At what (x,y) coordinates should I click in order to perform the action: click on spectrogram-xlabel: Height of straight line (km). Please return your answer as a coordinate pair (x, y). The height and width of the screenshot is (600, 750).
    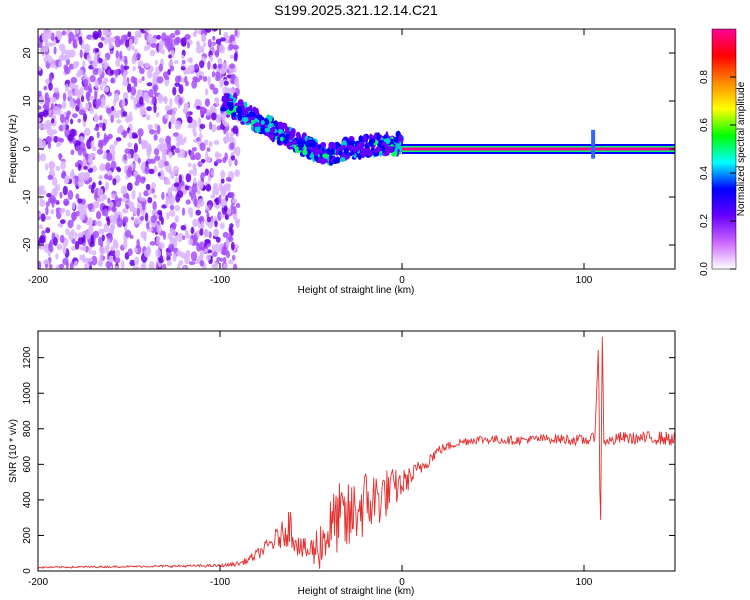
    Looking at the image, I should click on (356, 290).